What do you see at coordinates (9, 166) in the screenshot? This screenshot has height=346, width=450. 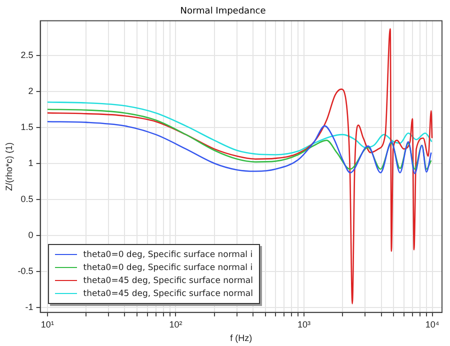 I see `y-axis-title: Z/(rho*c) (1)` at bounding box center [9, 166].